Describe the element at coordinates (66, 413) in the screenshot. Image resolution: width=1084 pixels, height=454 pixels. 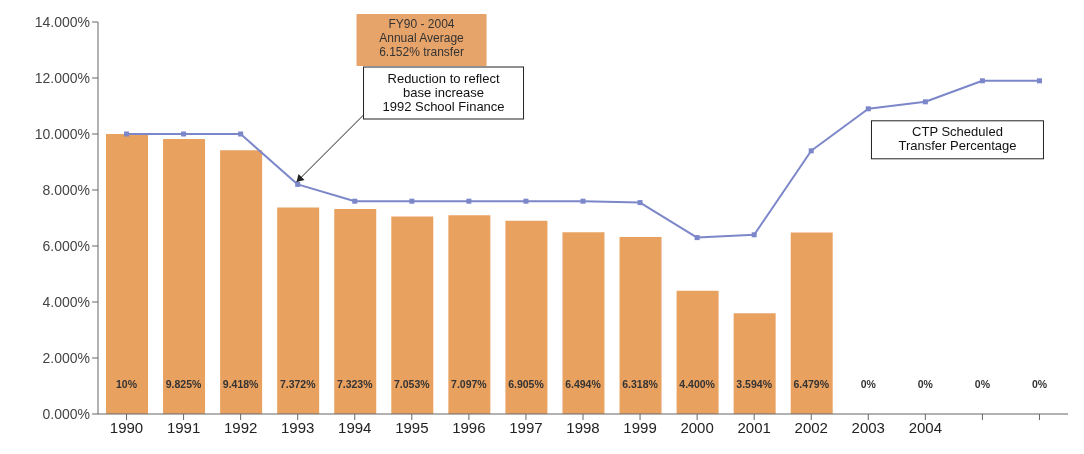
I see `y-tick-label: 0.000%` at that location.